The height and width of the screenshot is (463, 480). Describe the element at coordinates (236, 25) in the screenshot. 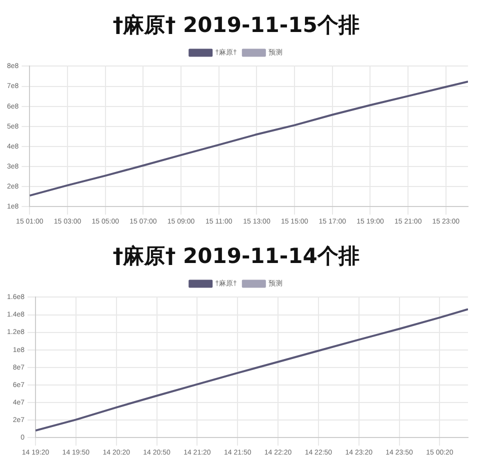

I see `chart-title: †麻原† 2019-11-15个排` at that location.